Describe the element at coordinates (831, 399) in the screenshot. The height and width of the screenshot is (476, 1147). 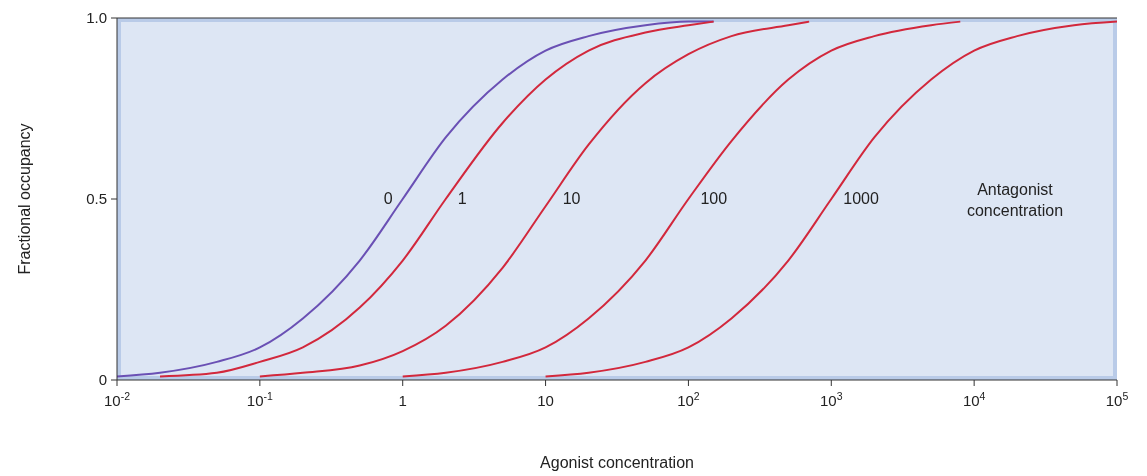
I see `x-tick-label: 10$^{3}$` at that location.